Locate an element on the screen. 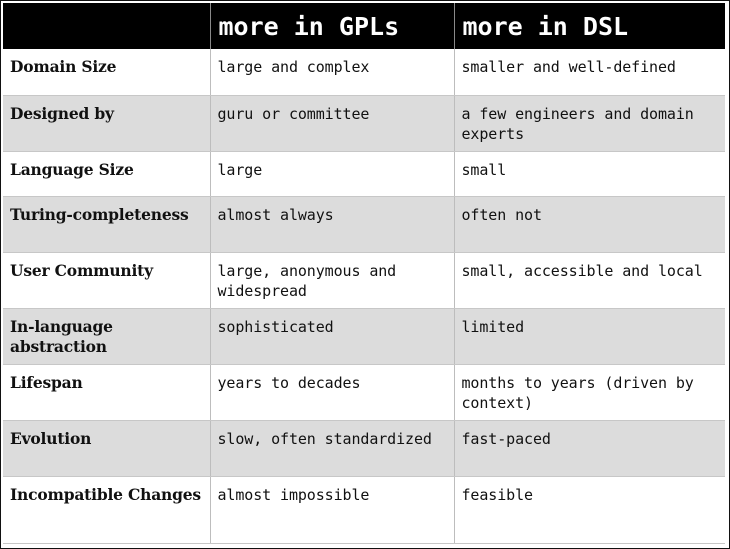  row-label: Language Size is located at coordinates (107, 174).